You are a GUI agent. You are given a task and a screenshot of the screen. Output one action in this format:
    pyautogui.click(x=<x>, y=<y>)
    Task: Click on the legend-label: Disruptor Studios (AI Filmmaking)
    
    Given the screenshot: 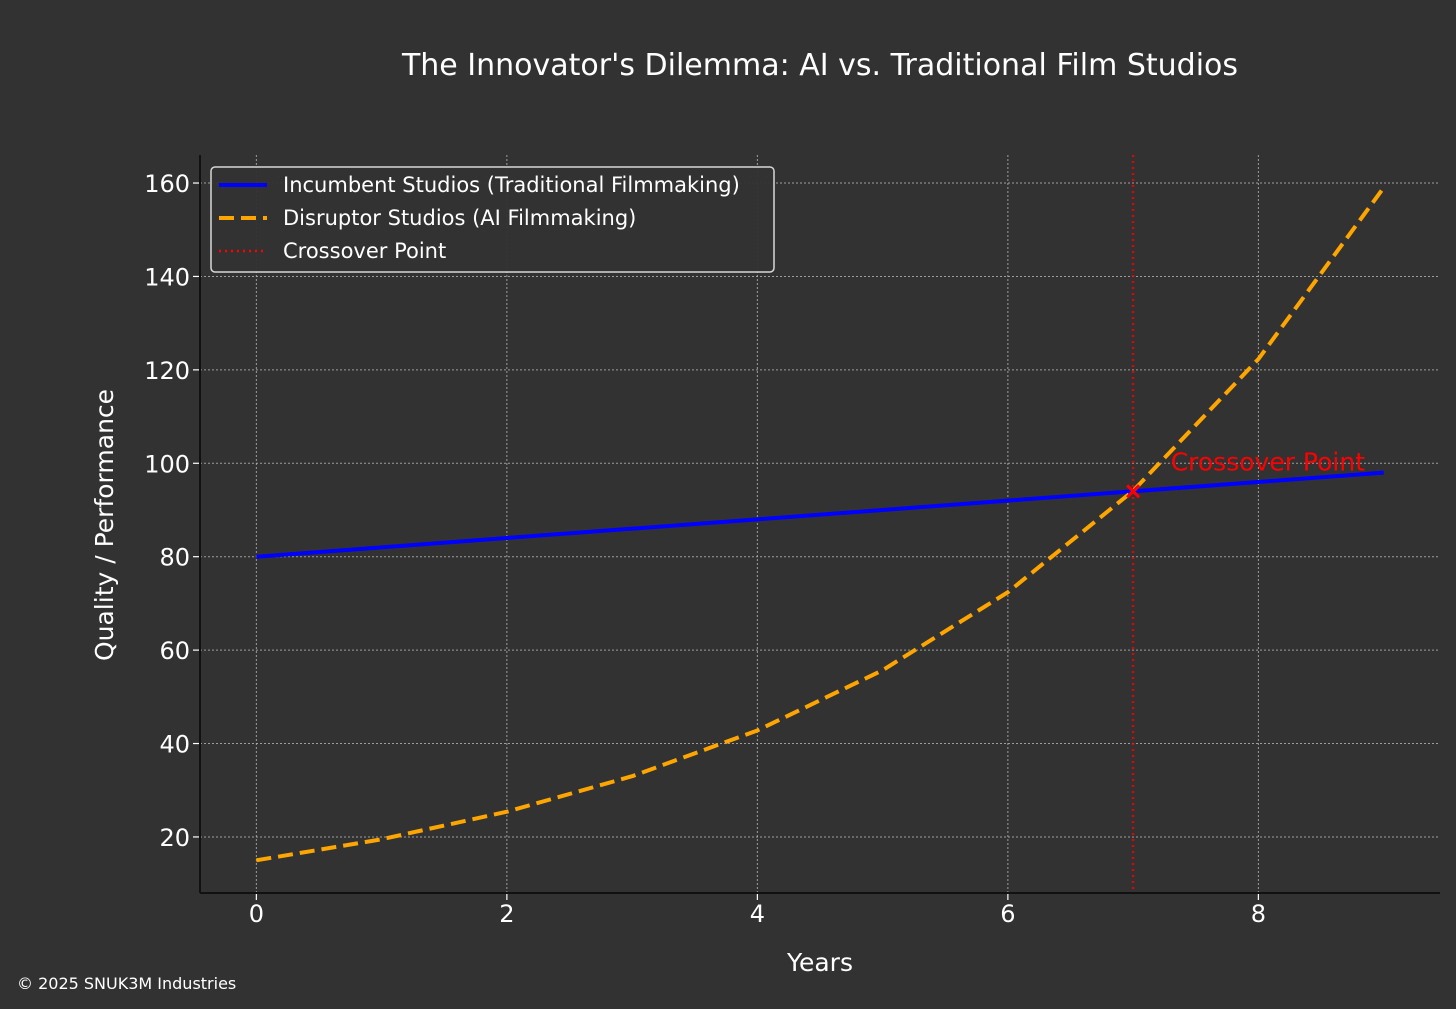 What is the action you would take?
    pyautogui.click(x=459, y=218)
    